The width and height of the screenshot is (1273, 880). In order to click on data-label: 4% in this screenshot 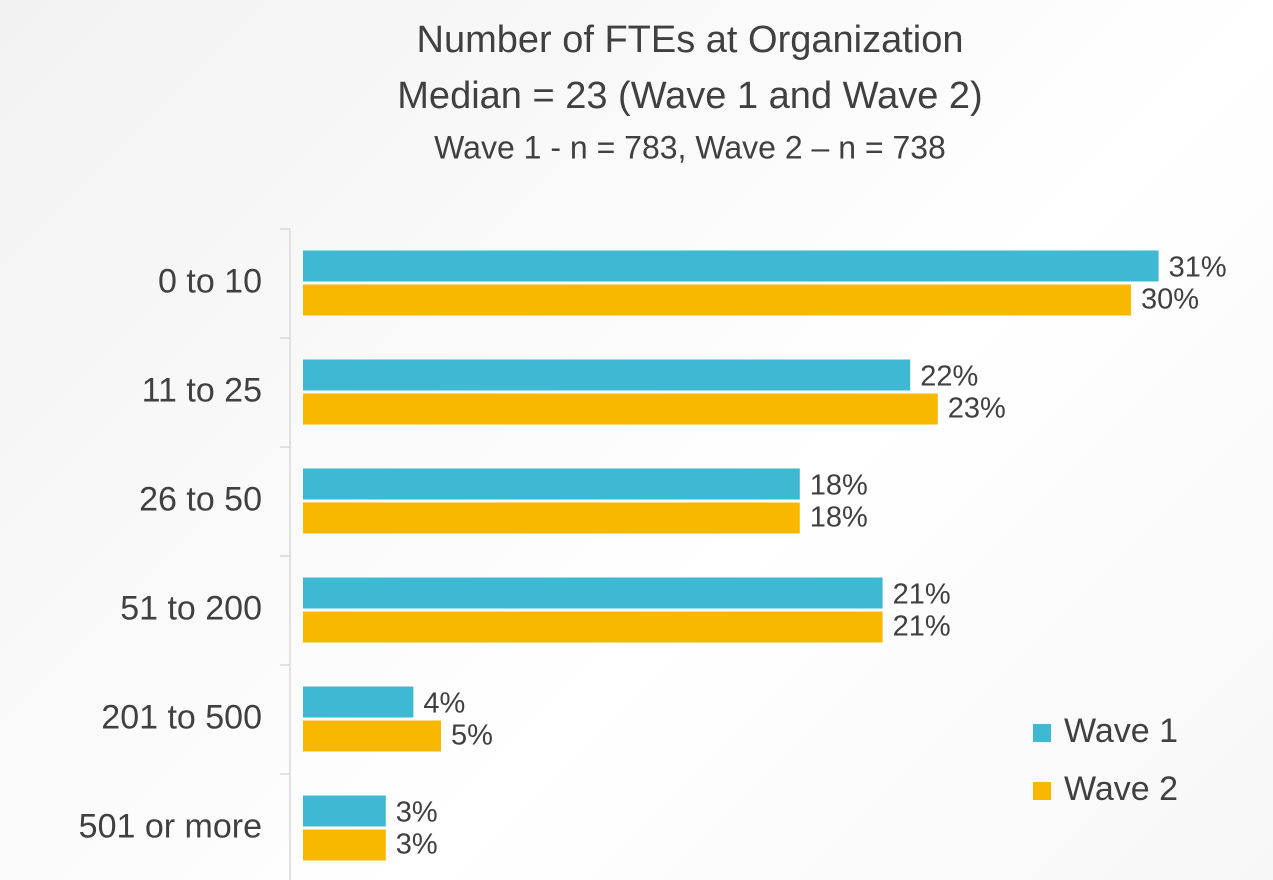, I will do `click(444, 704)`.